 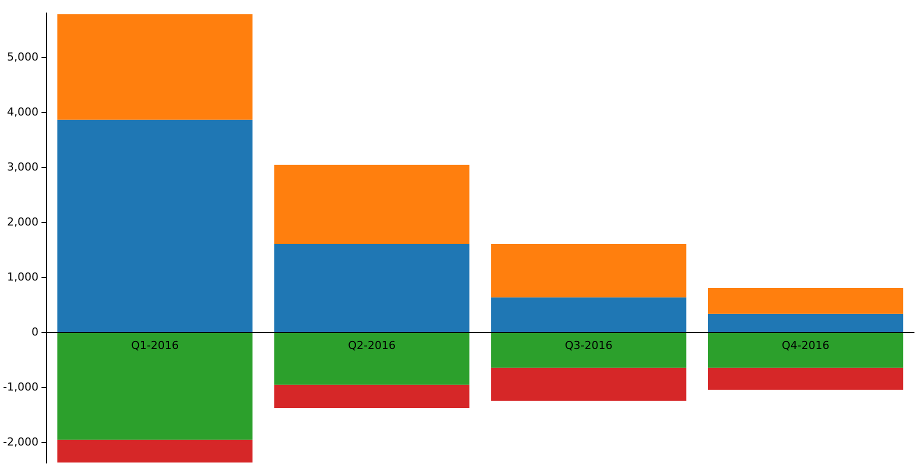 I want to click on y-tick-label: -1,000, so click(x=20, y=387).